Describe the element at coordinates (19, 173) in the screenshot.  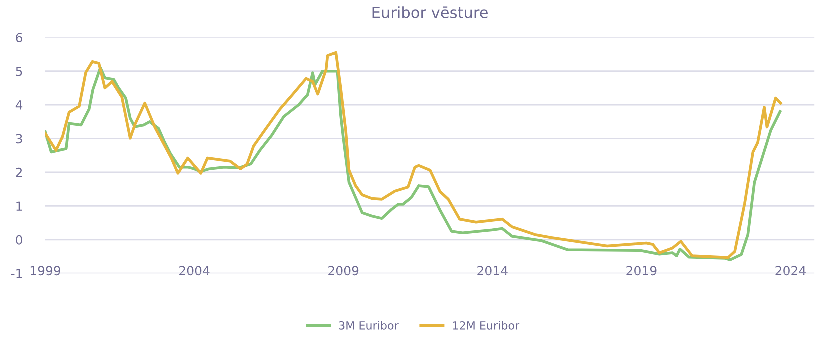
I see `y-tick-label: 2` at that location.